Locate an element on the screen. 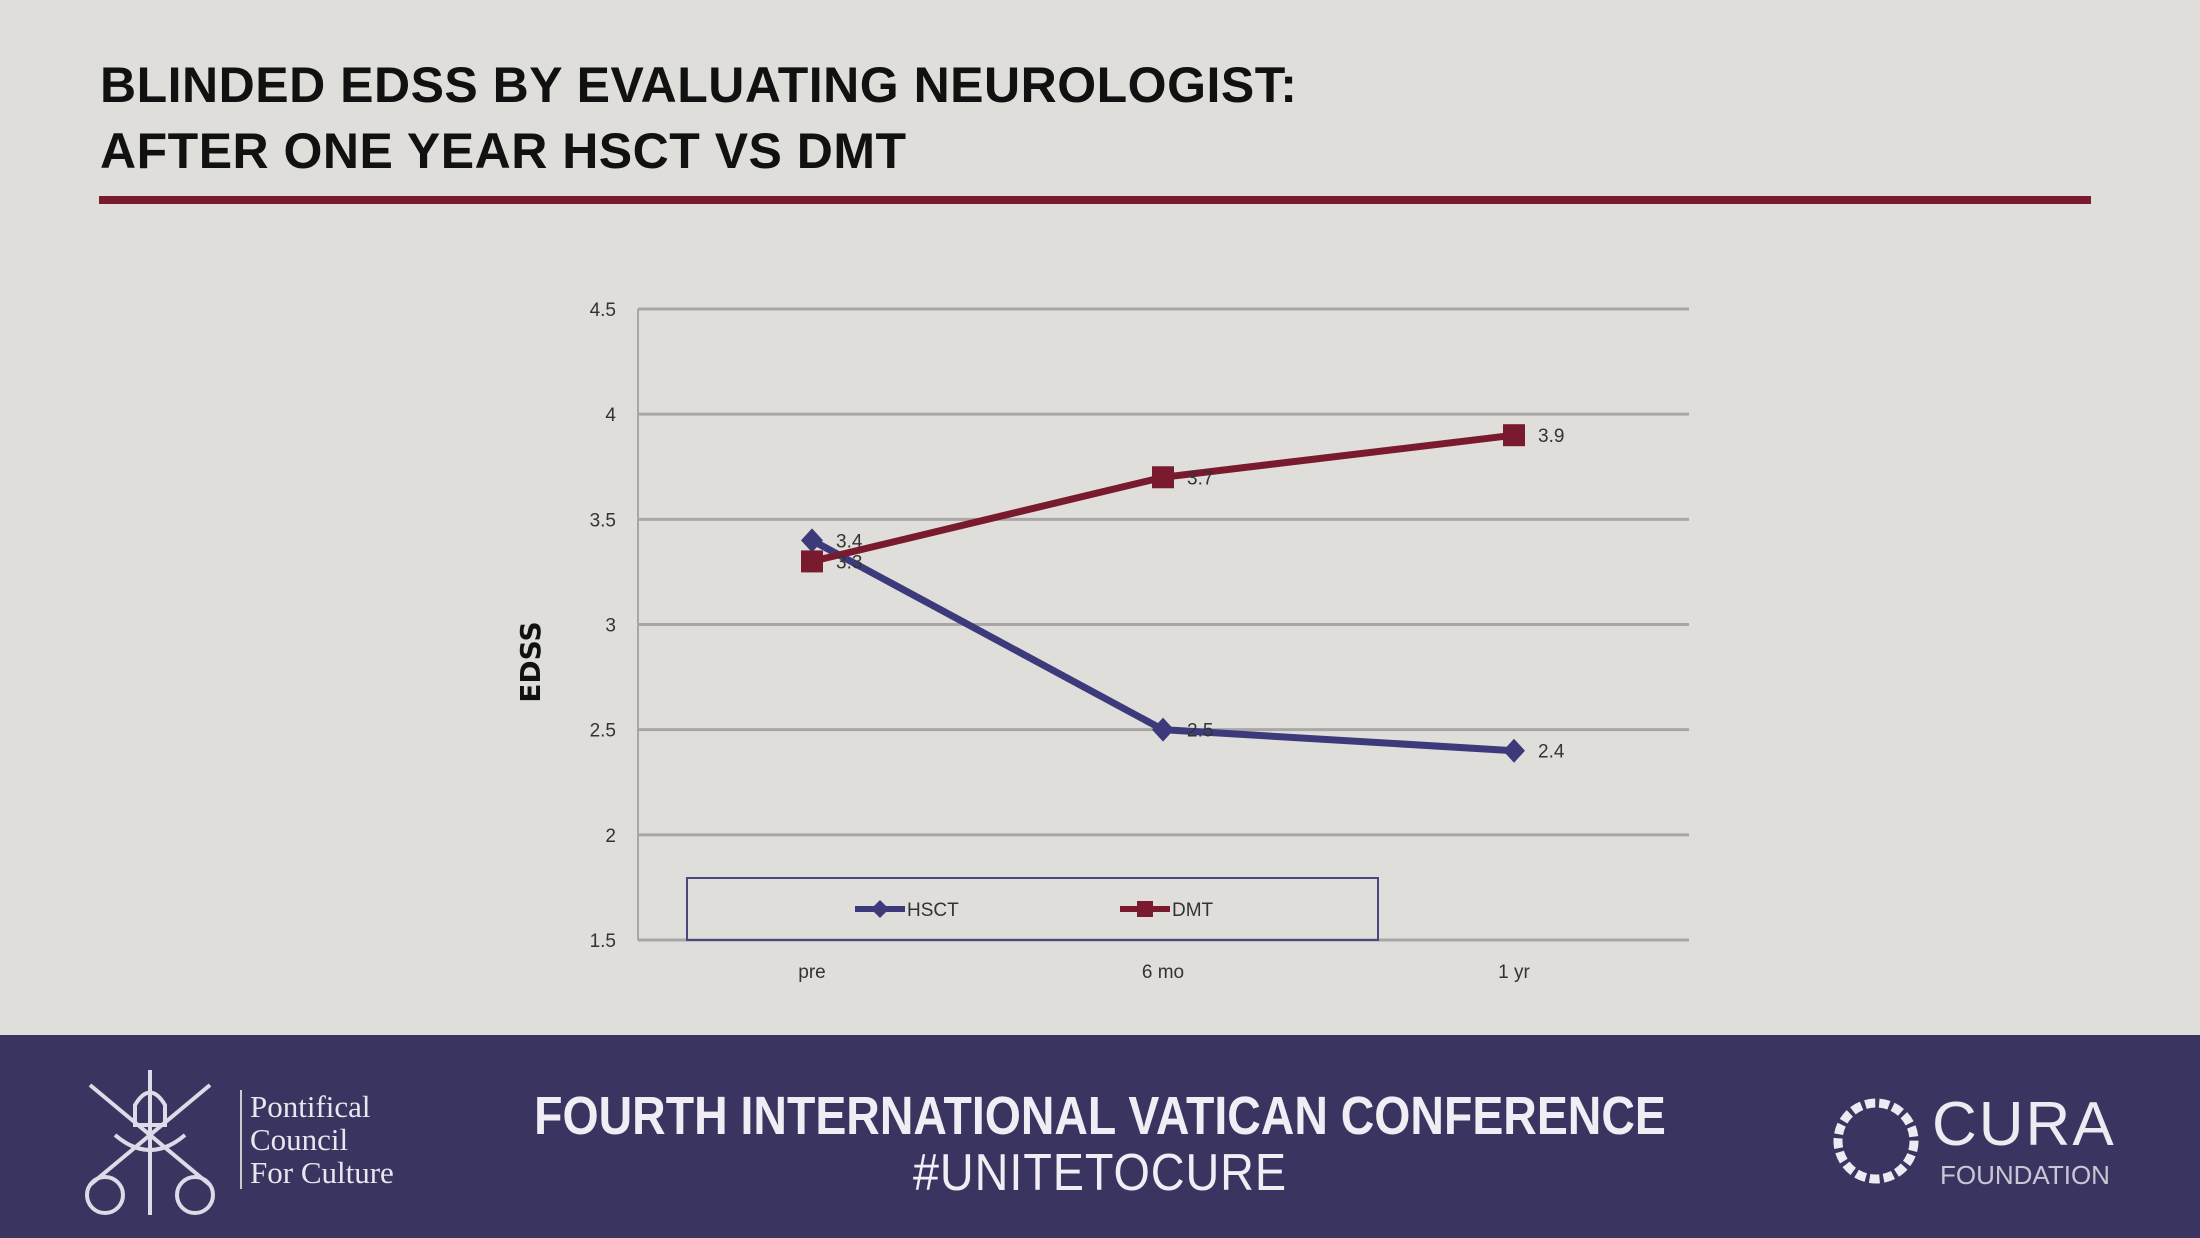 The width and height of the screenshot is (2200, 1238). y-axis-label: EDSS is located at coordinates (530, 661).